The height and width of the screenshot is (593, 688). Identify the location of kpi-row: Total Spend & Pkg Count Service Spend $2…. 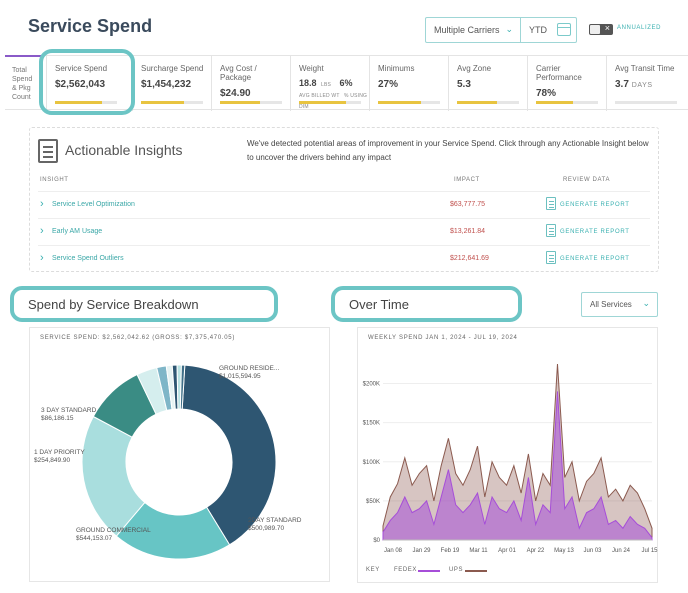
(346, 83).